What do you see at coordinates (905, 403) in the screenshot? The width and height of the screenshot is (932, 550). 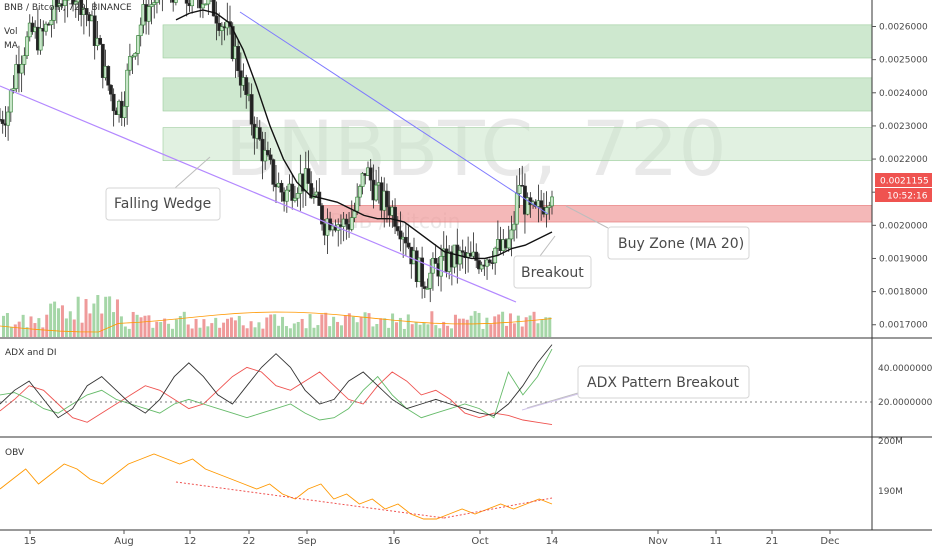 I see `adx-tick: 20.0000000` at bounding box center [905, 403].